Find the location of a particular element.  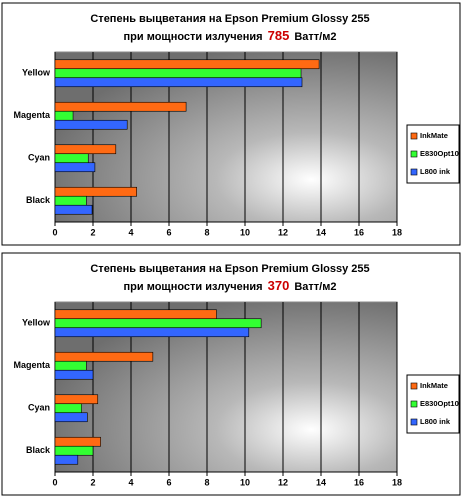

chart-subtitle: при мощности излучения 785 Ватт/м2 is located at coordinates (230, 35).